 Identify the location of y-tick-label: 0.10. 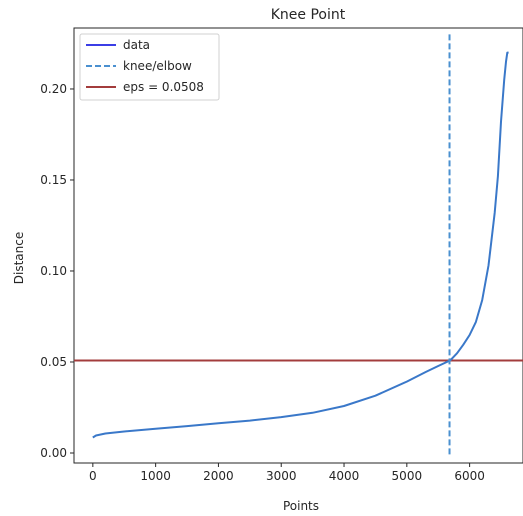
(53, 271).